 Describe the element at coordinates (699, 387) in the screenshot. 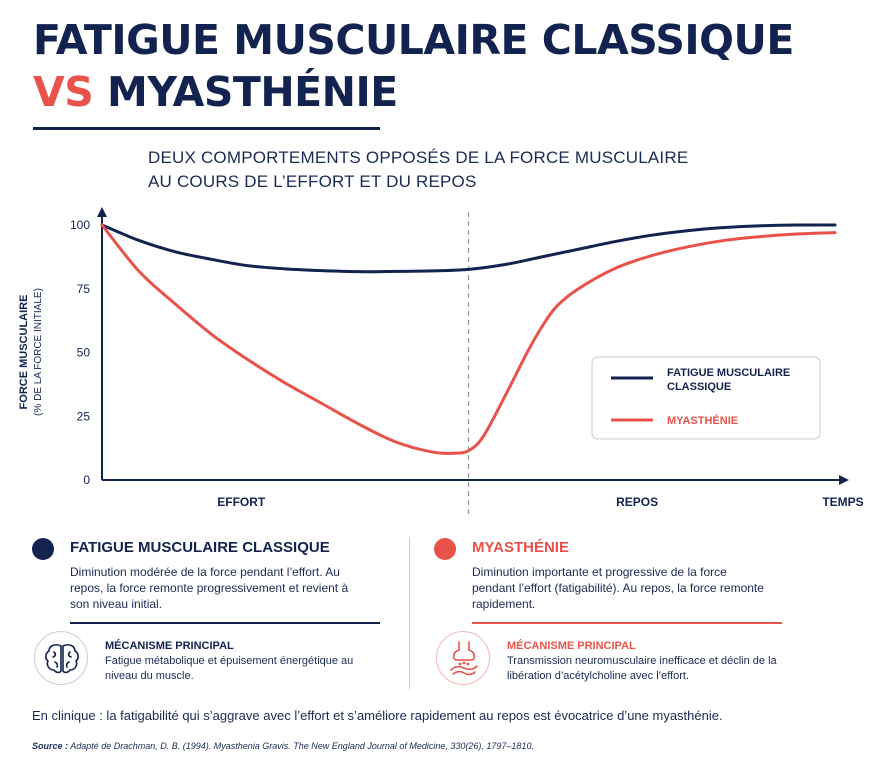

I see `legend-label-classic-2: CLASSIQUE` at that location.